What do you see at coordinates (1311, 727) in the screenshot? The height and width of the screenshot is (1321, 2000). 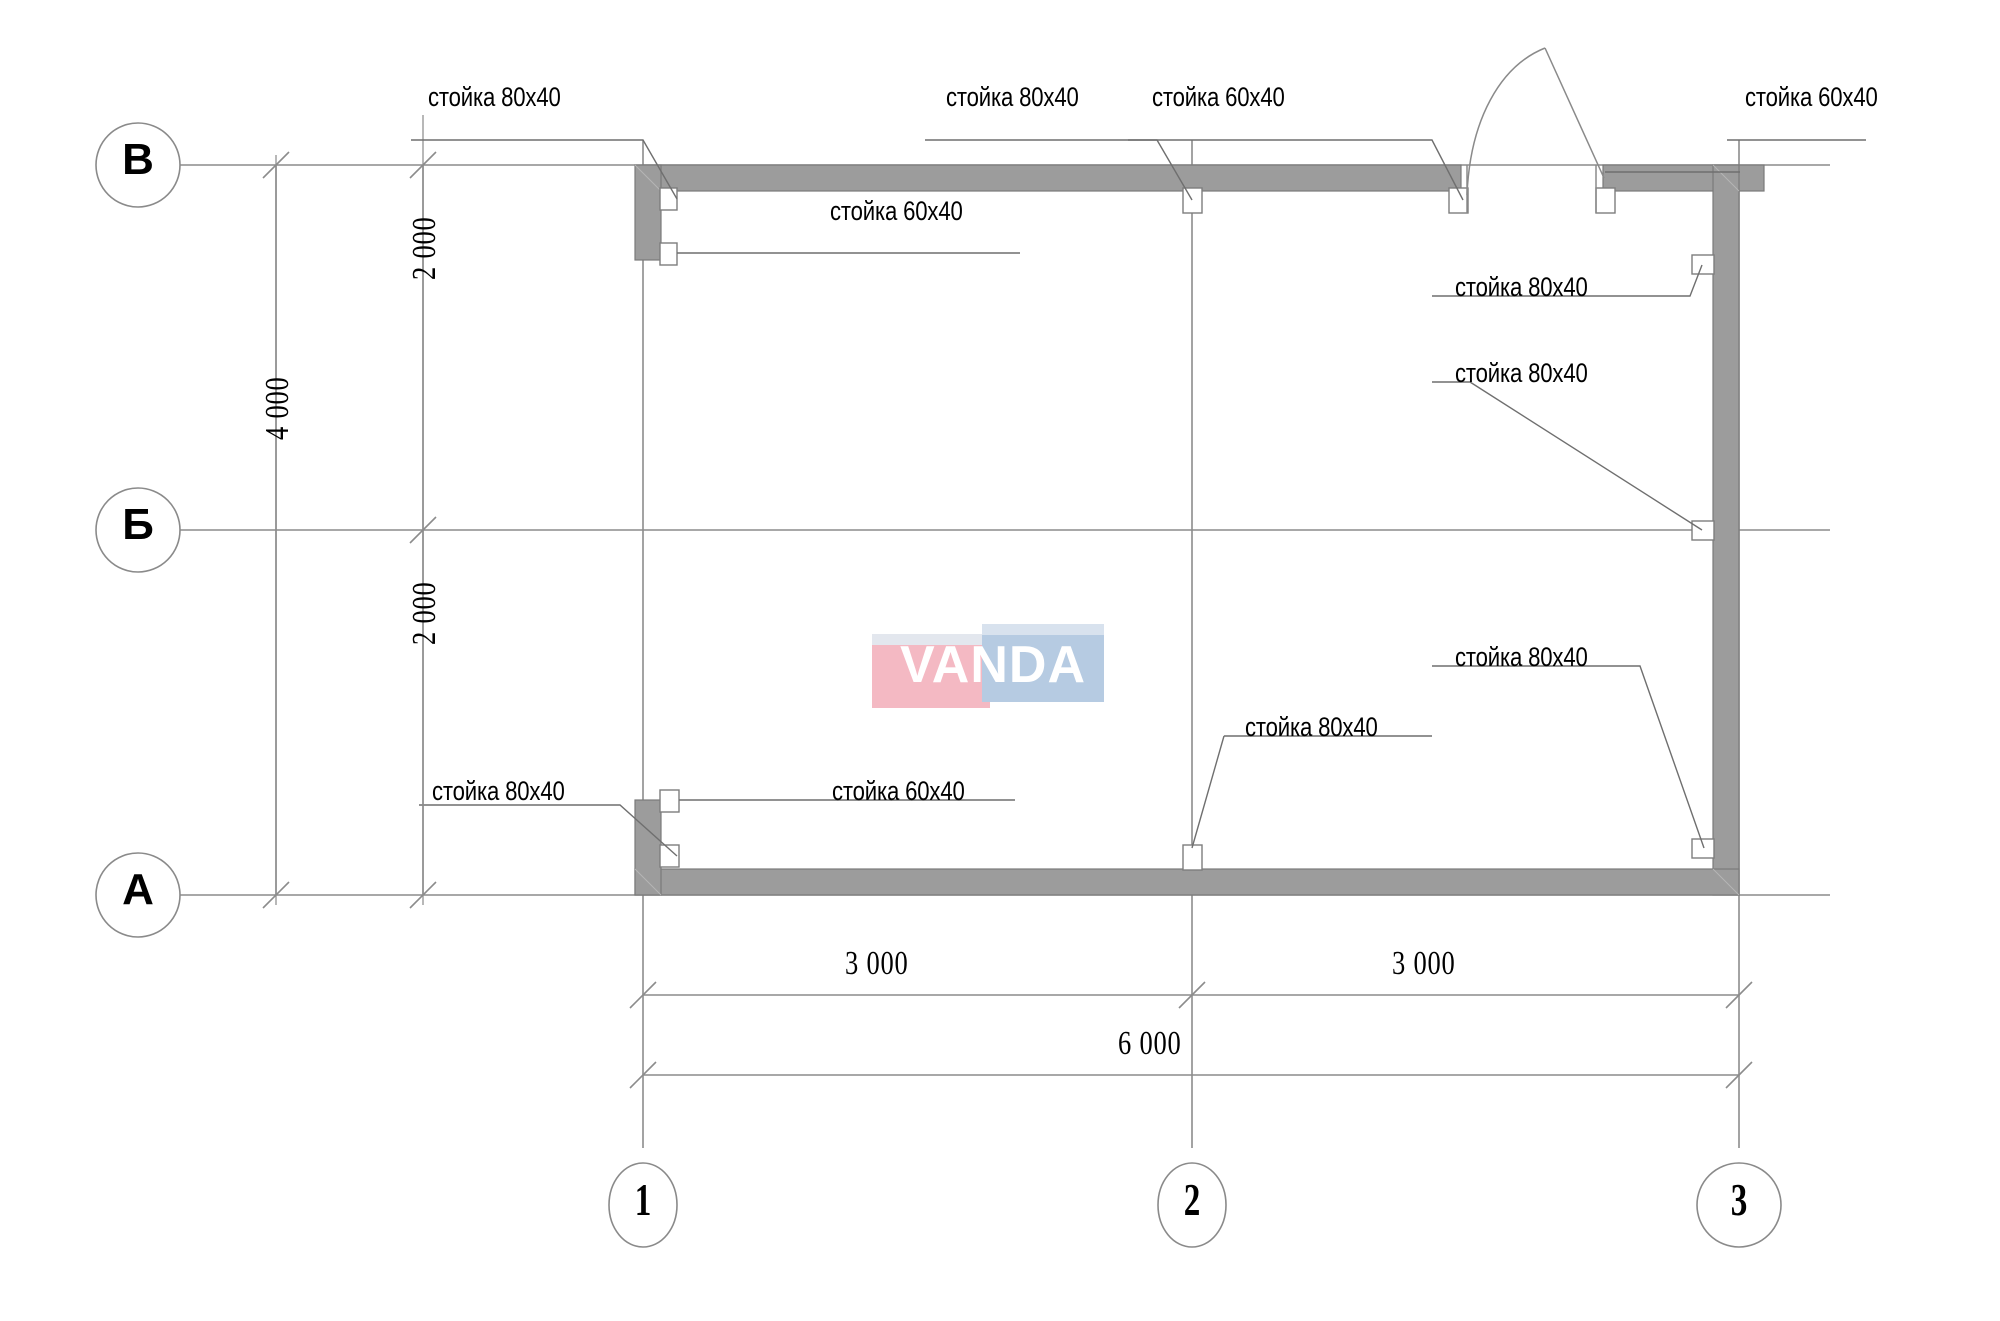 I see `annotation-bottom-mid-80: стойка 80x40` at bounding box center [1311, 727].